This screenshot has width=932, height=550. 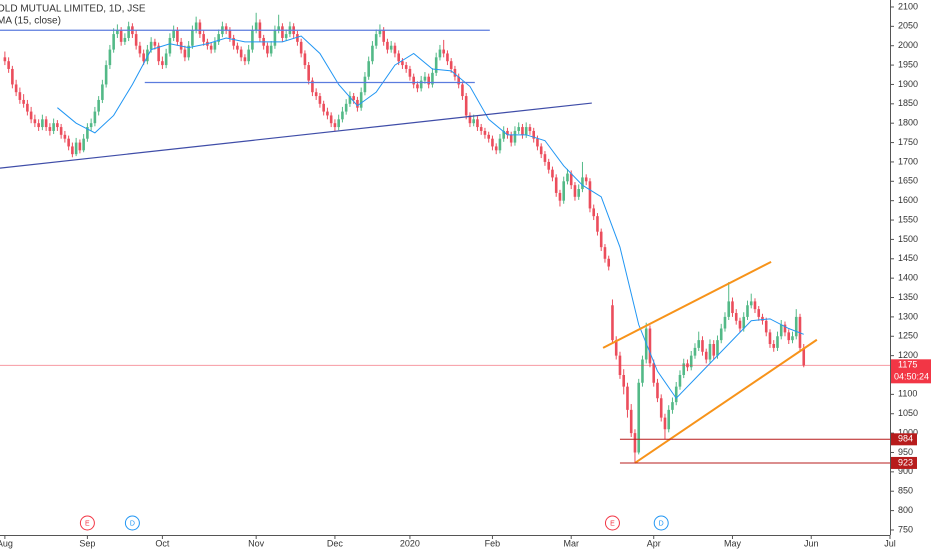 What do you see at coordinates (905, 471) in the screenshot?
I see `y-tick-label: 900` at bounding box center [905, 471].